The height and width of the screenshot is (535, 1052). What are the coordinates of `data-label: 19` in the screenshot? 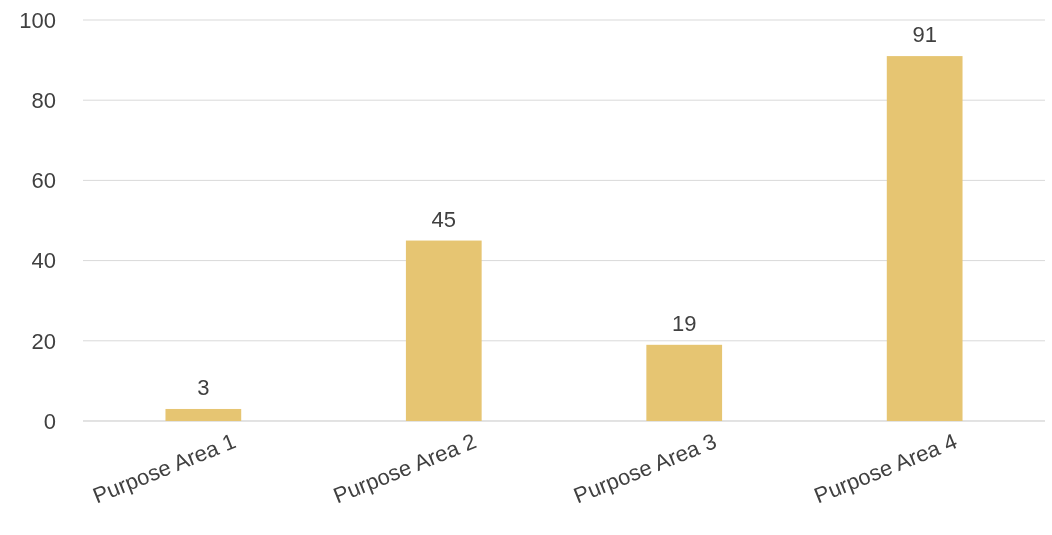 It's located at (684, 323).